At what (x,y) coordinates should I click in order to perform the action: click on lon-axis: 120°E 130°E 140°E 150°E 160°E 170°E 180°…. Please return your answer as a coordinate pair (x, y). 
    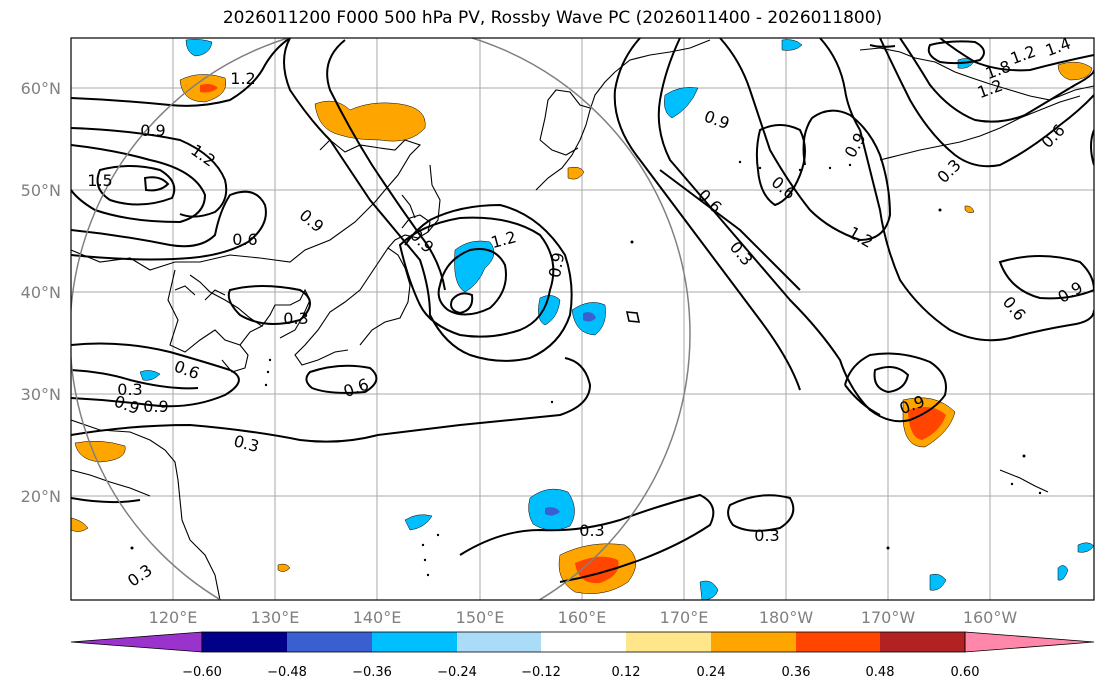
    Looking at the image, I should click on (583, 617).